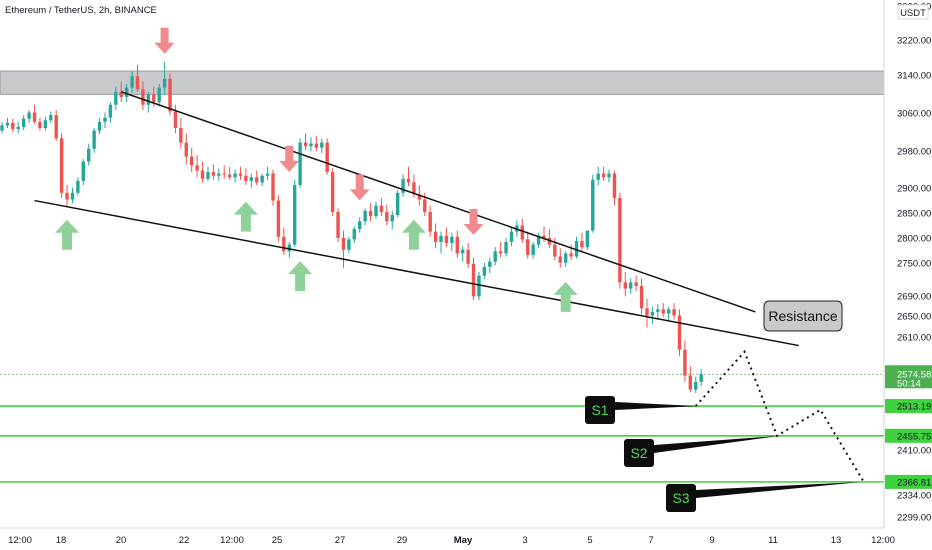 This screenshot has width=932, height=550. I want to click on chart-symbol: Ethereum / TetherUS, 2h, BINANCE, so click(81, 10).